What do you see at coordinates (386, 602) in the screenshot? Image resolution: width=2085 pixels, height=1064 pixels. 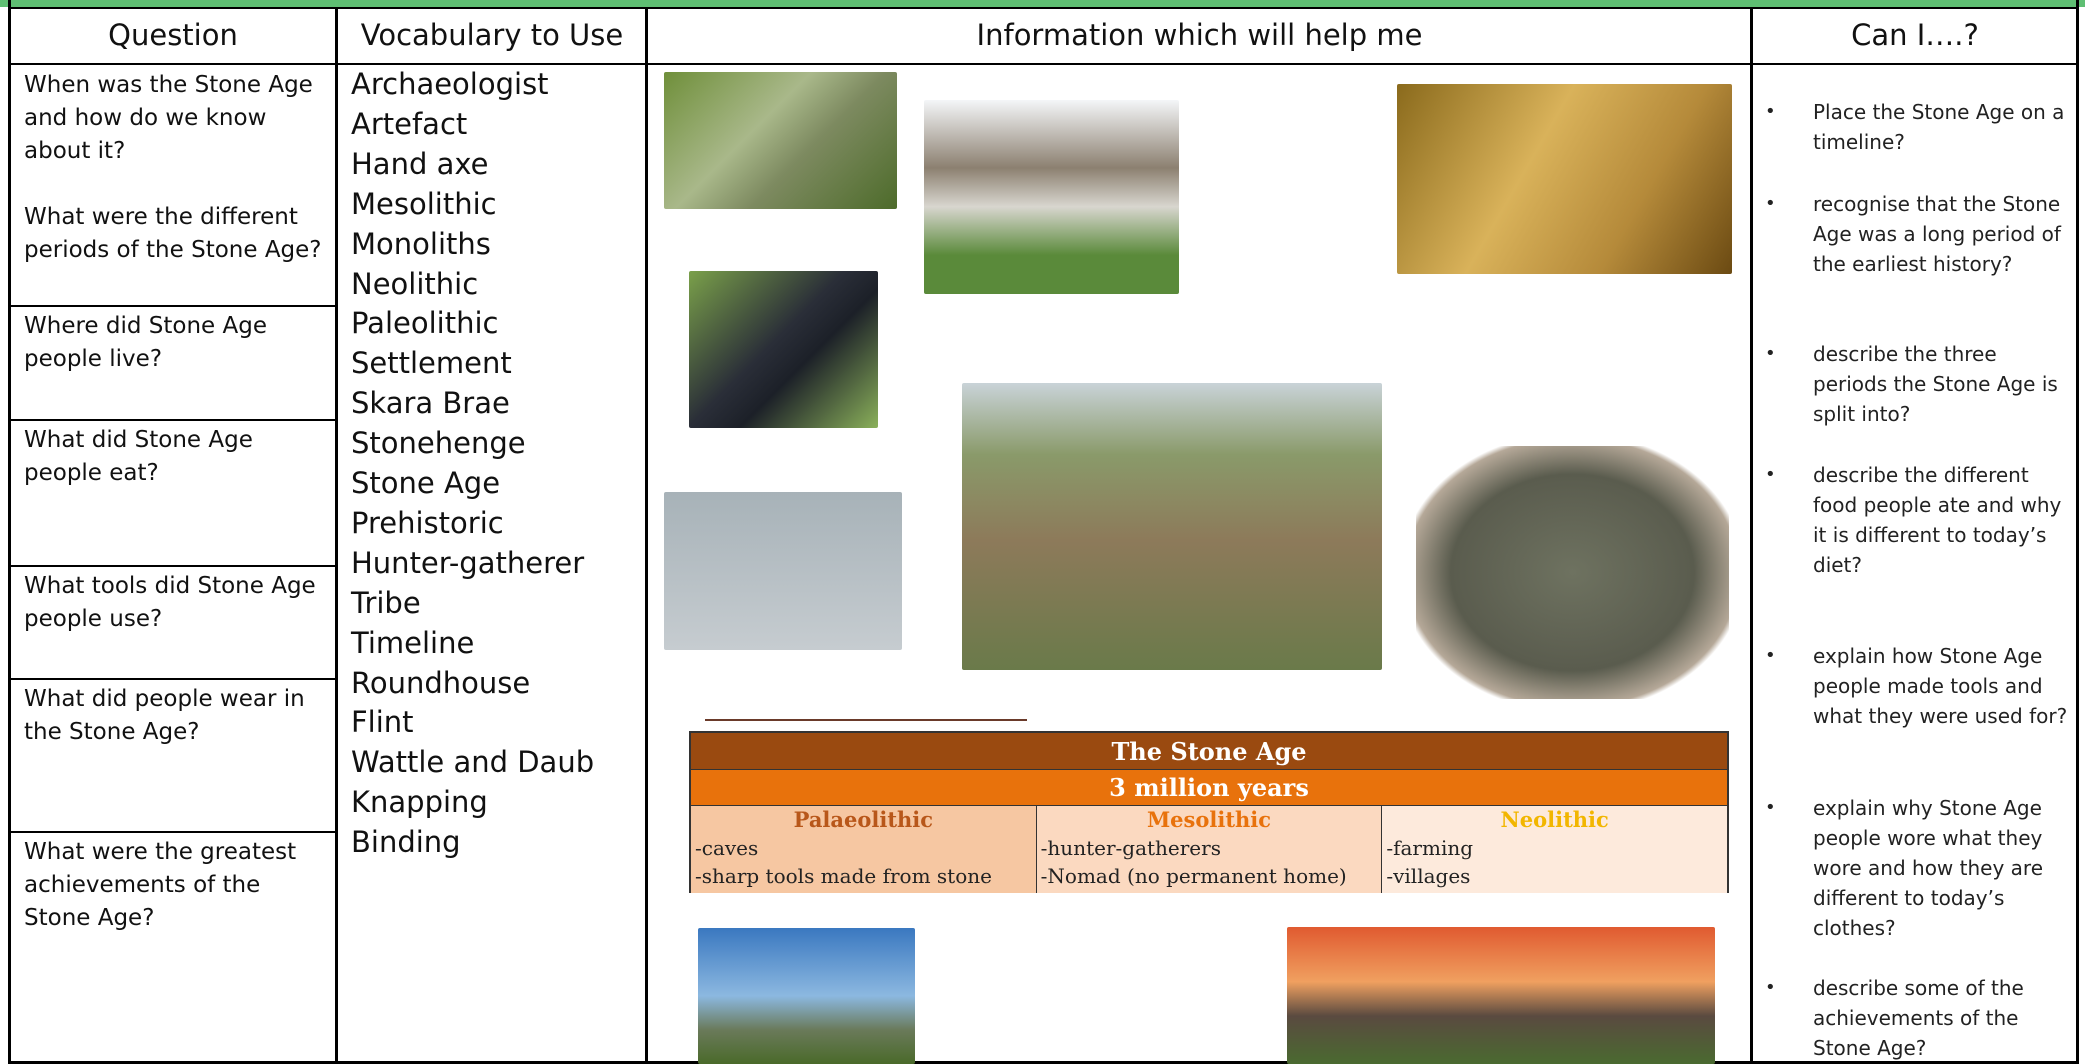 I see `vocab-word: Tribe` at bounding box center [386, 602].